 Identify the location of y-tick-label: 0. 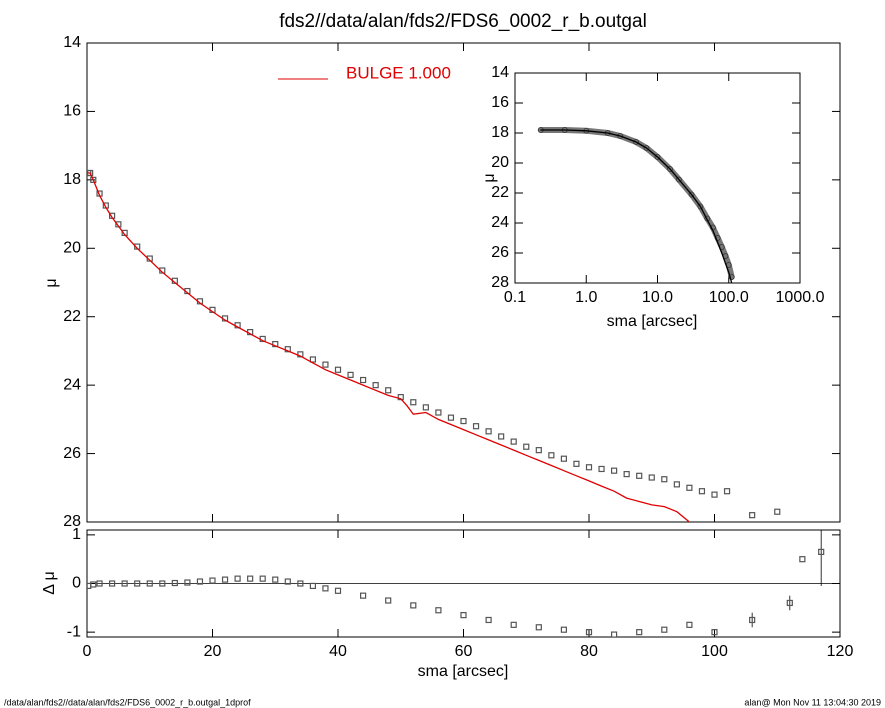
(76, 583).